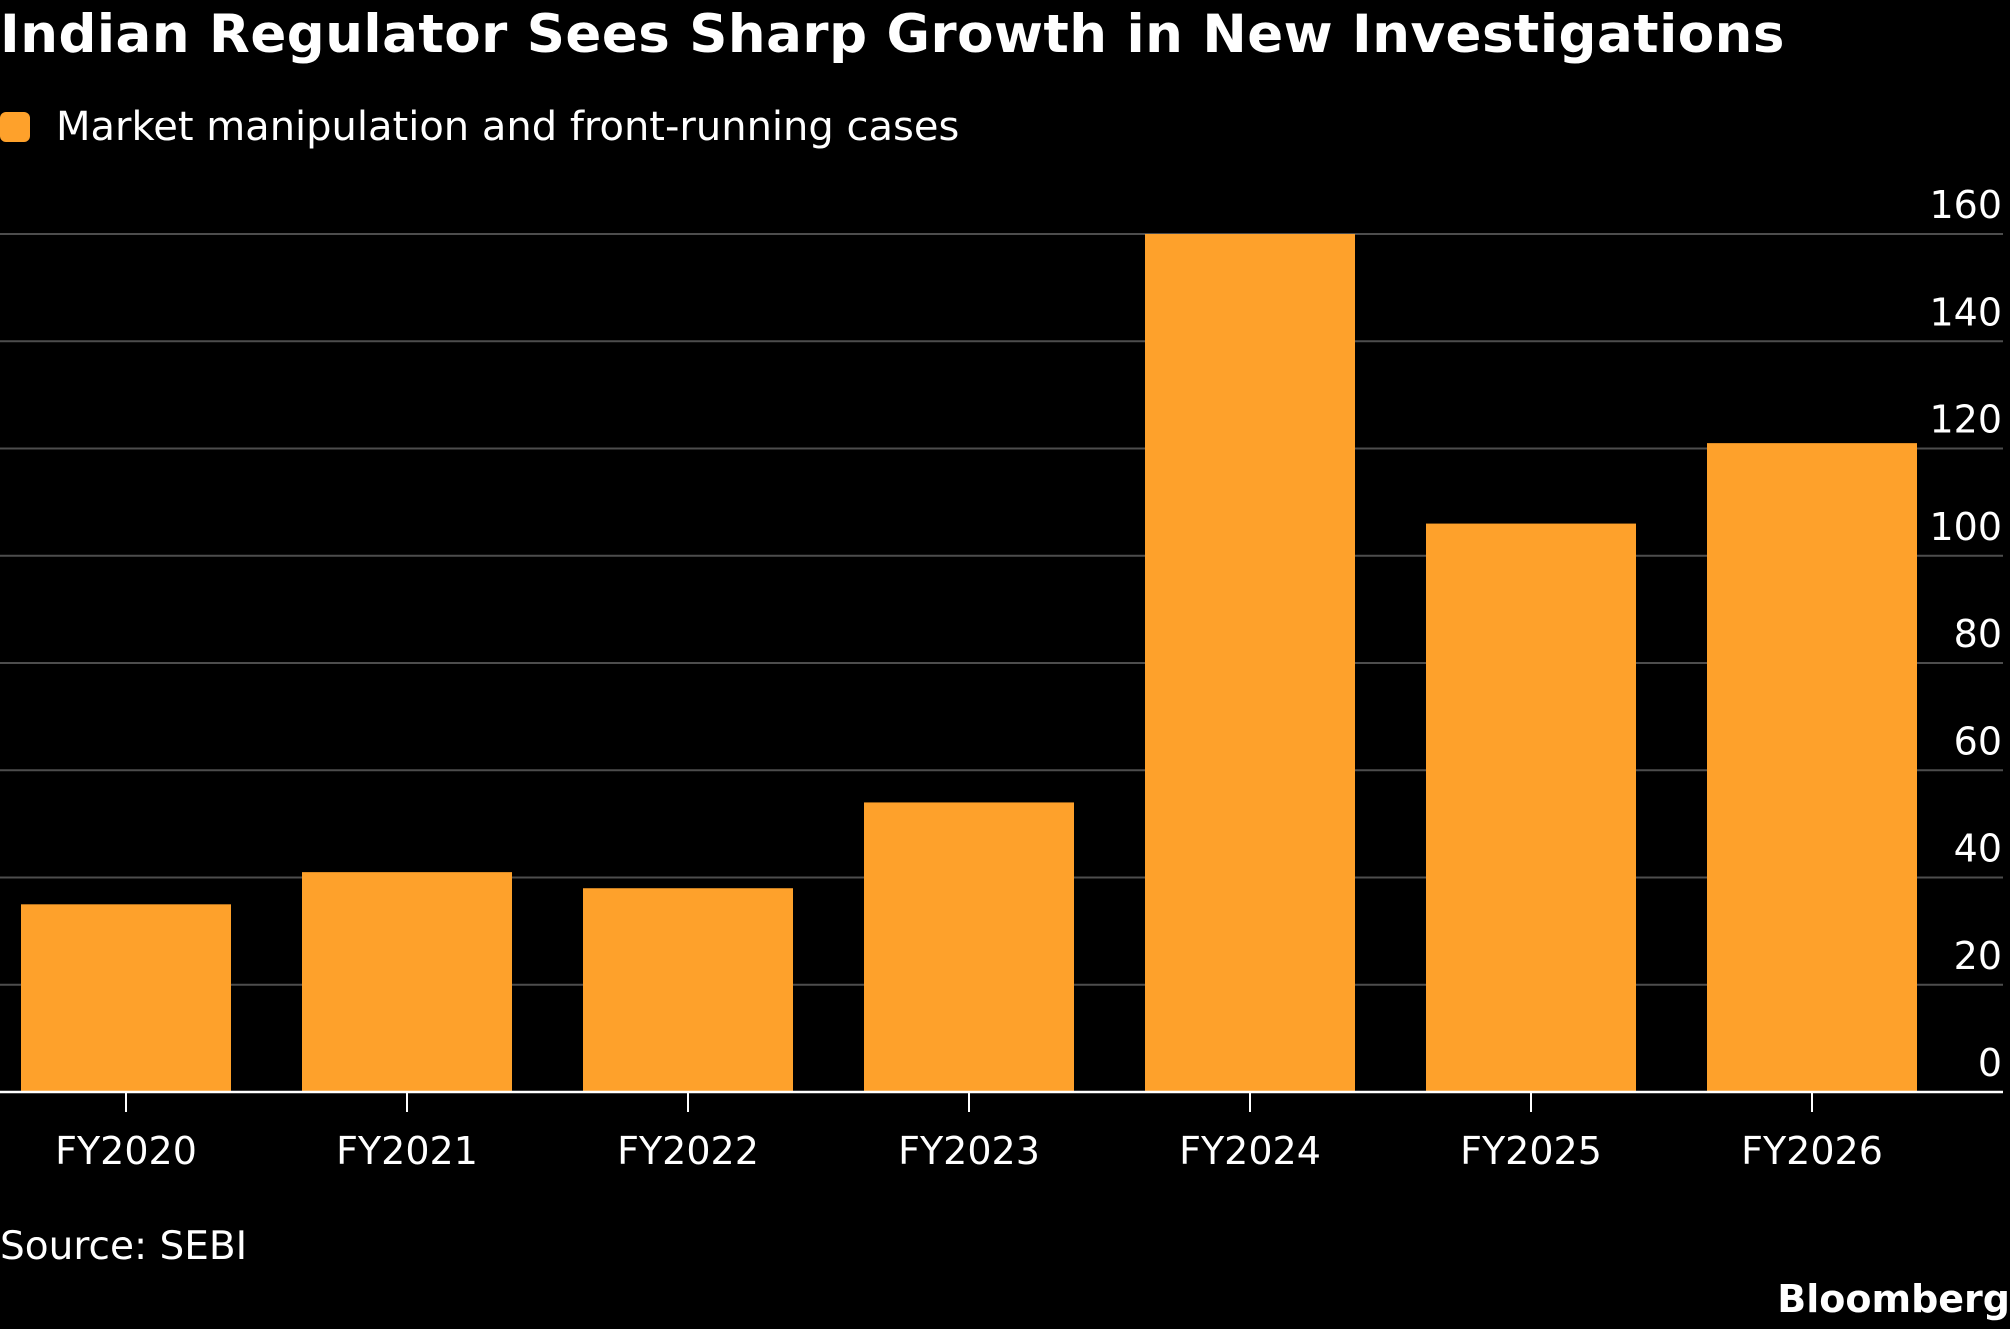  Describe the element at coordinates (407, 1151) in the screenshot. I see `x-tick-label: FY2021` at that location.